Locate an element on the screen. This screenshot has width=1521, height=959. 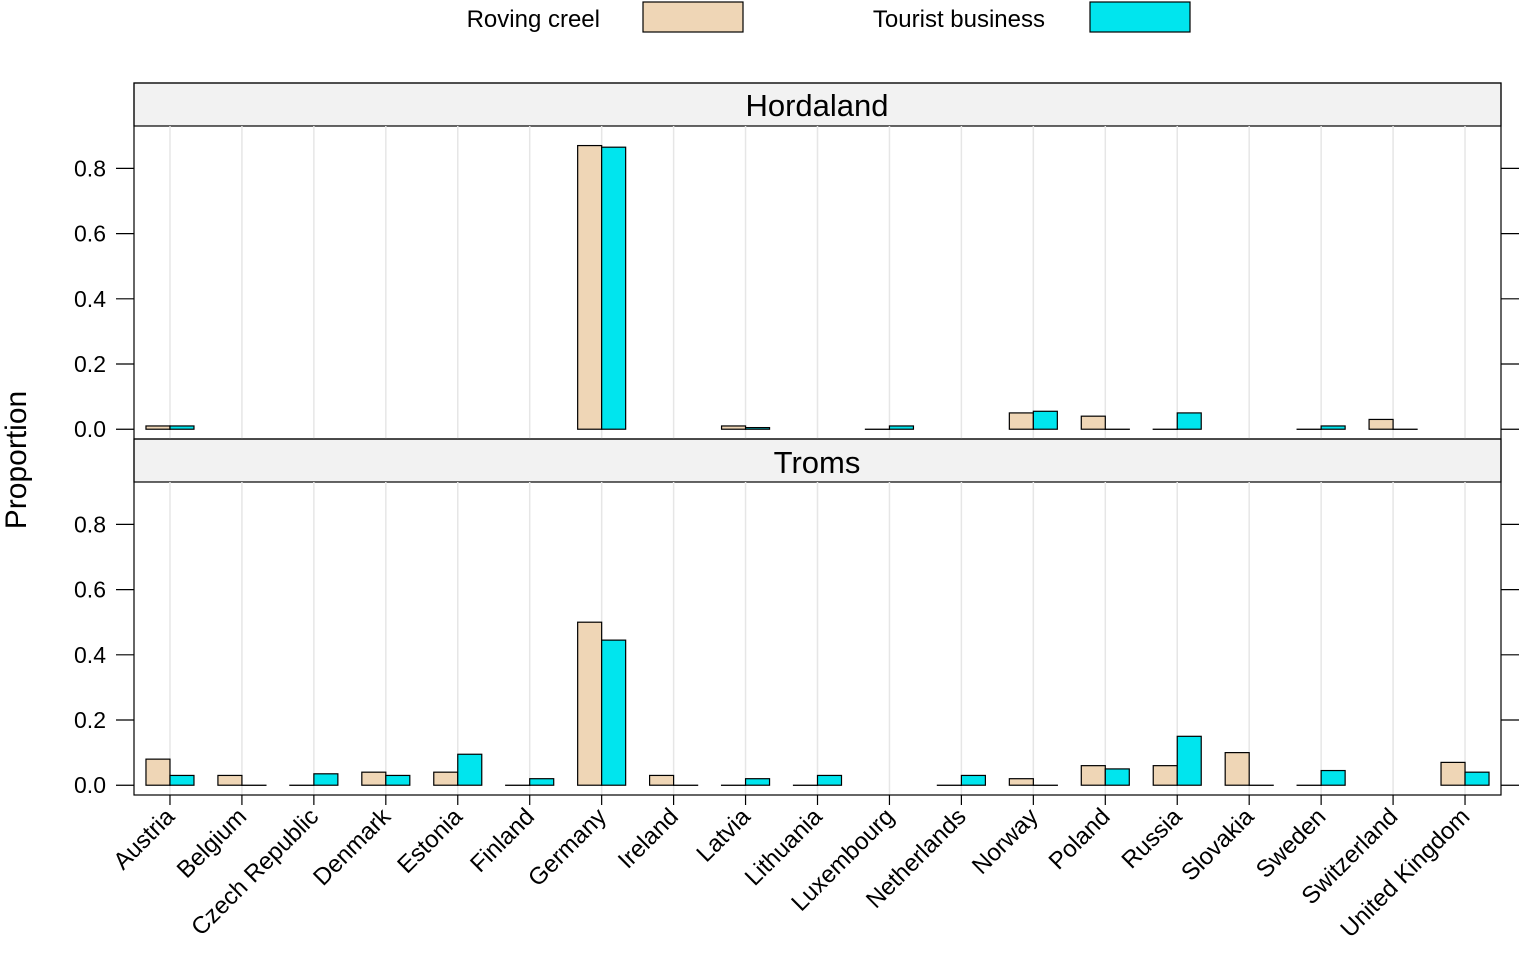
bar-hordaland-roving-creel-poland is located at coordinates (1093, 422).